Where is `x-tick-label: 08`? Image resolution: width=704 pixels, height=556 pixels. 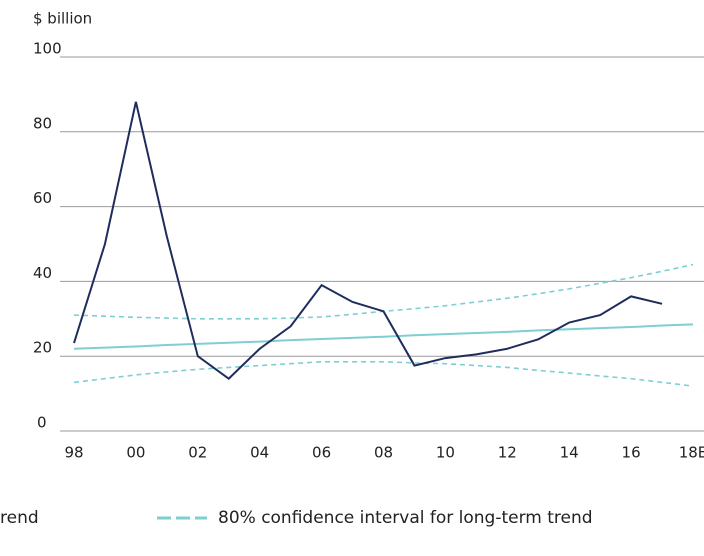
x-tick-label: 08 is located at coordinates (383, 453).